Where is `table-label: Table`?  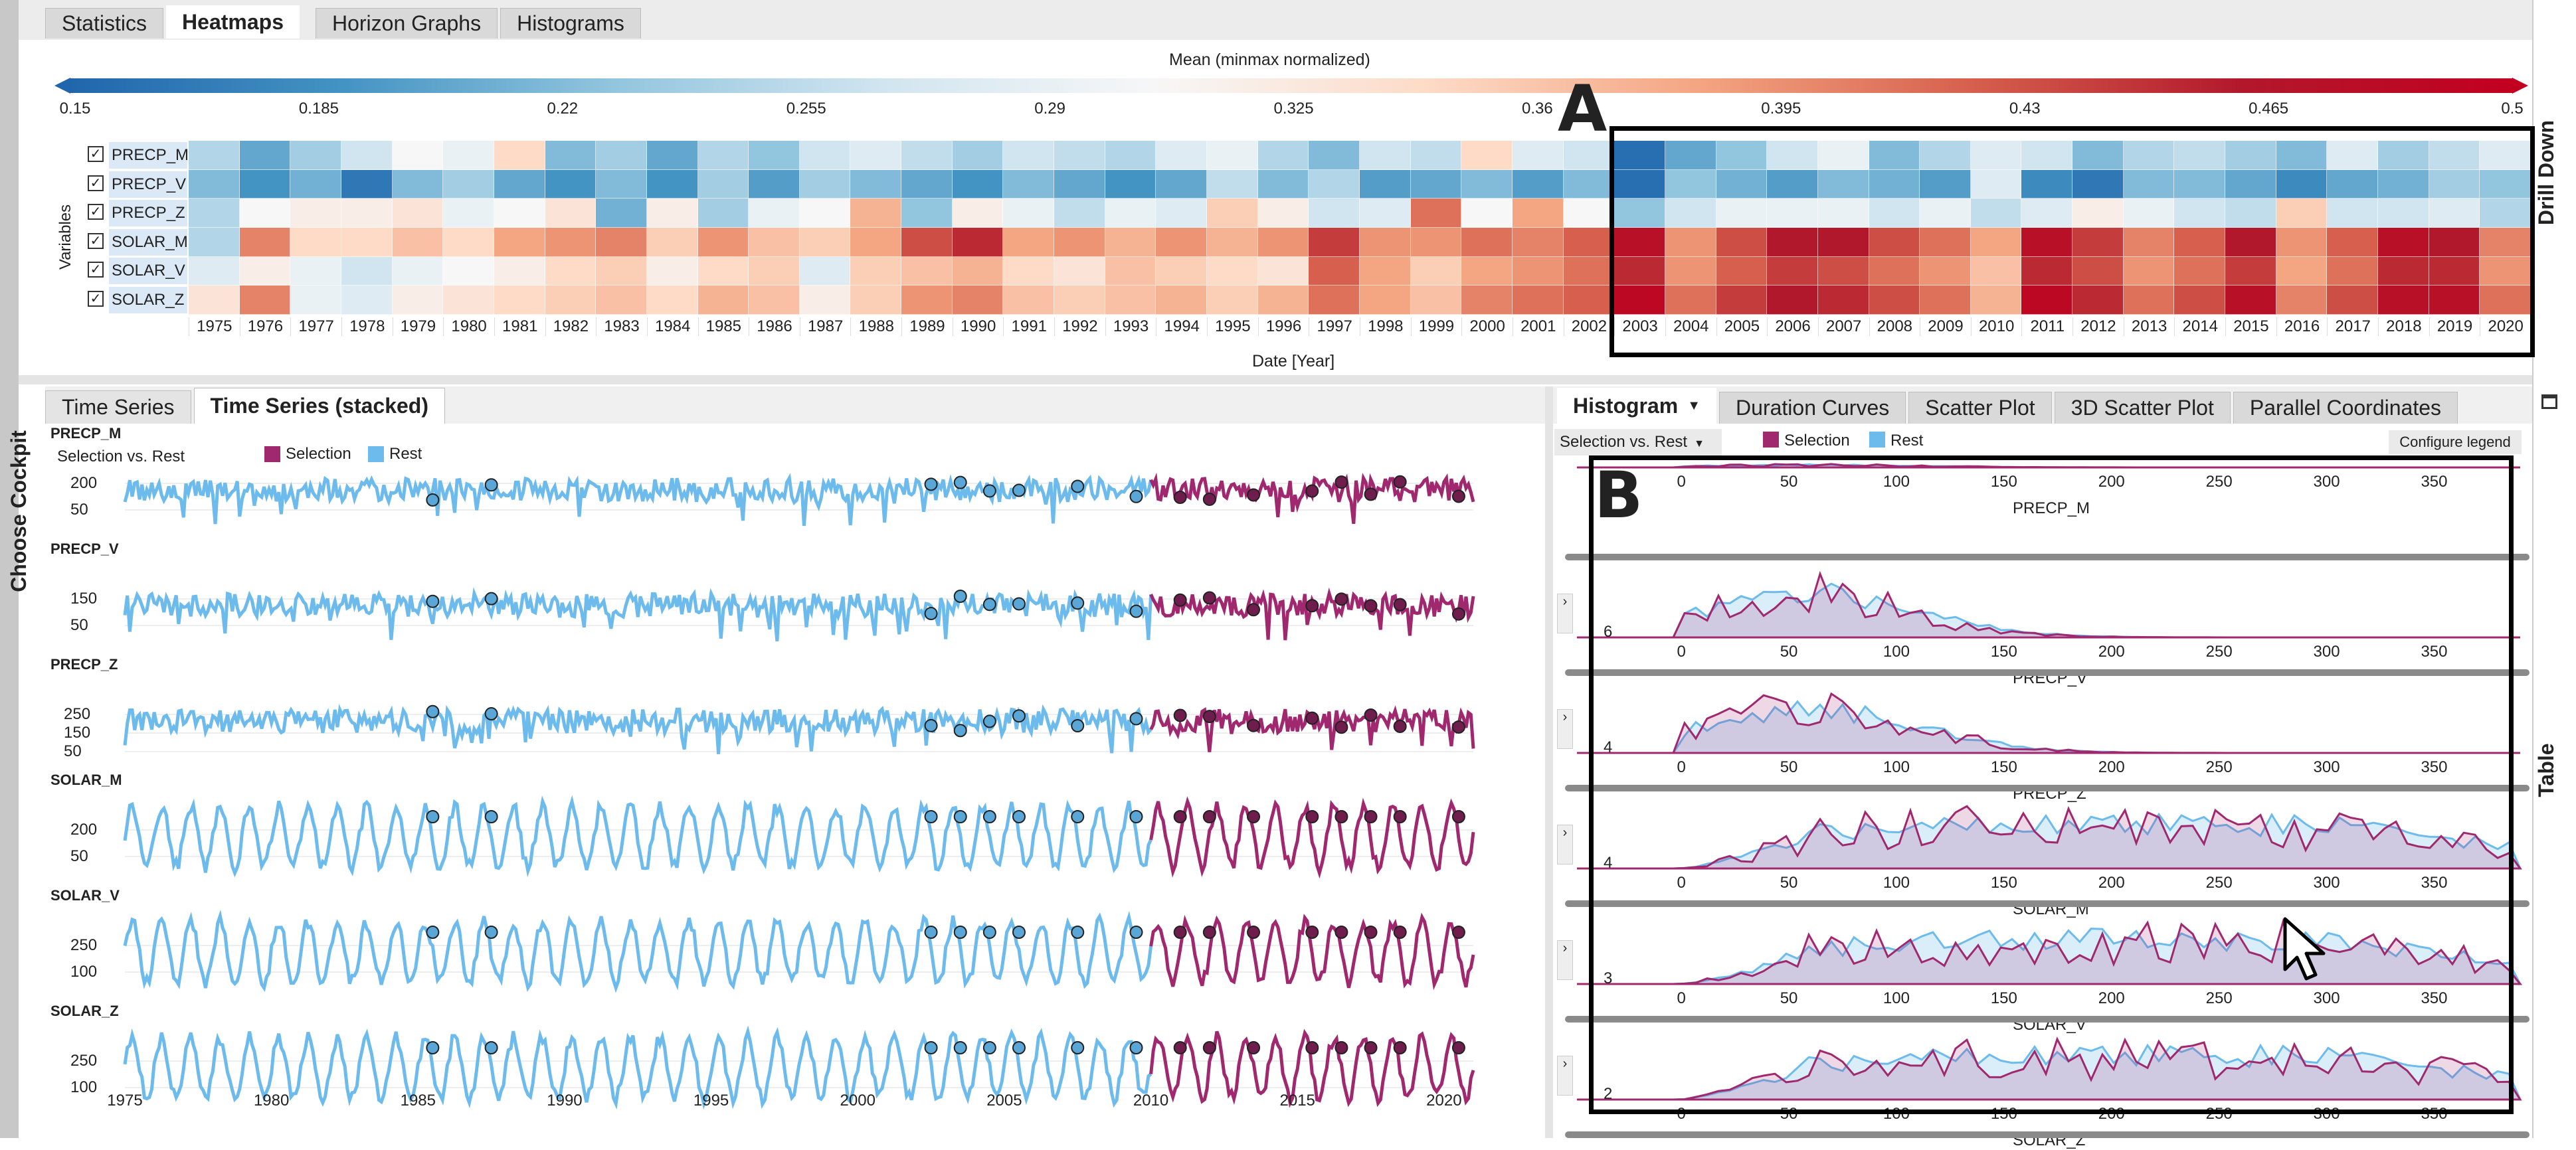 table-label: Table is located at coordinates (2546, 770).